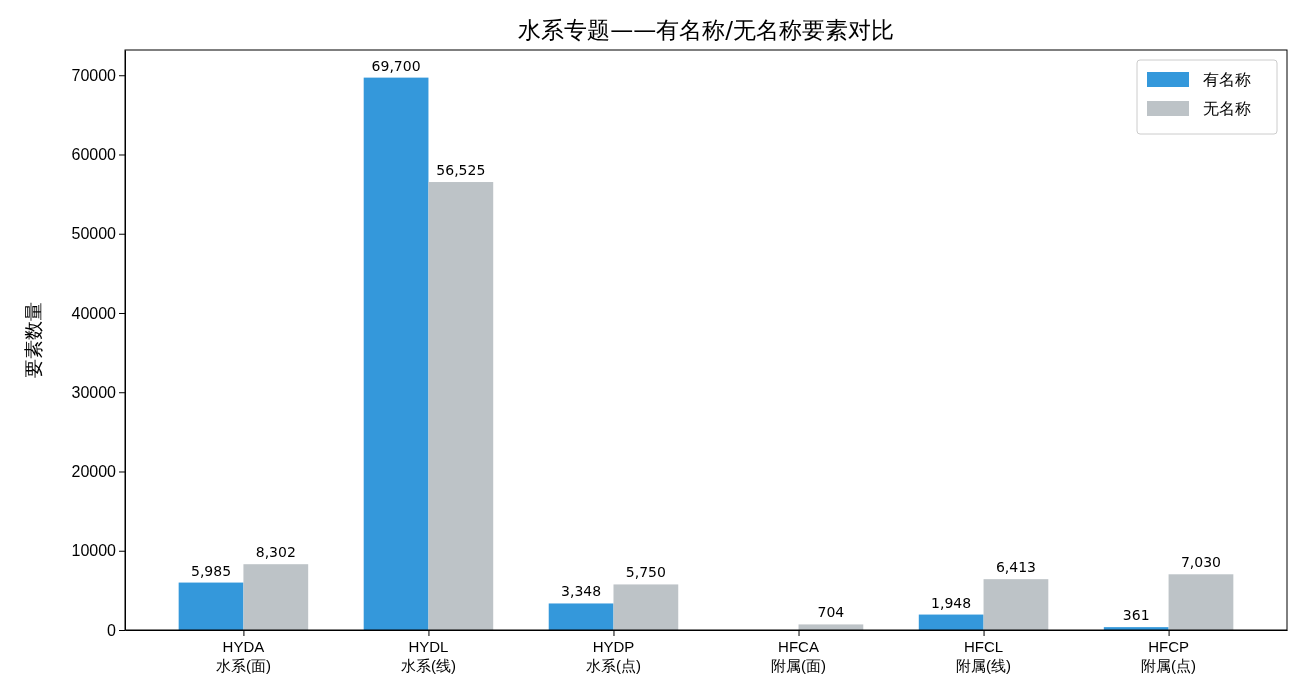 The width and height of the screenshot is (1302, 700). I want to click on y-tick-label: 0, so click(112, 630).